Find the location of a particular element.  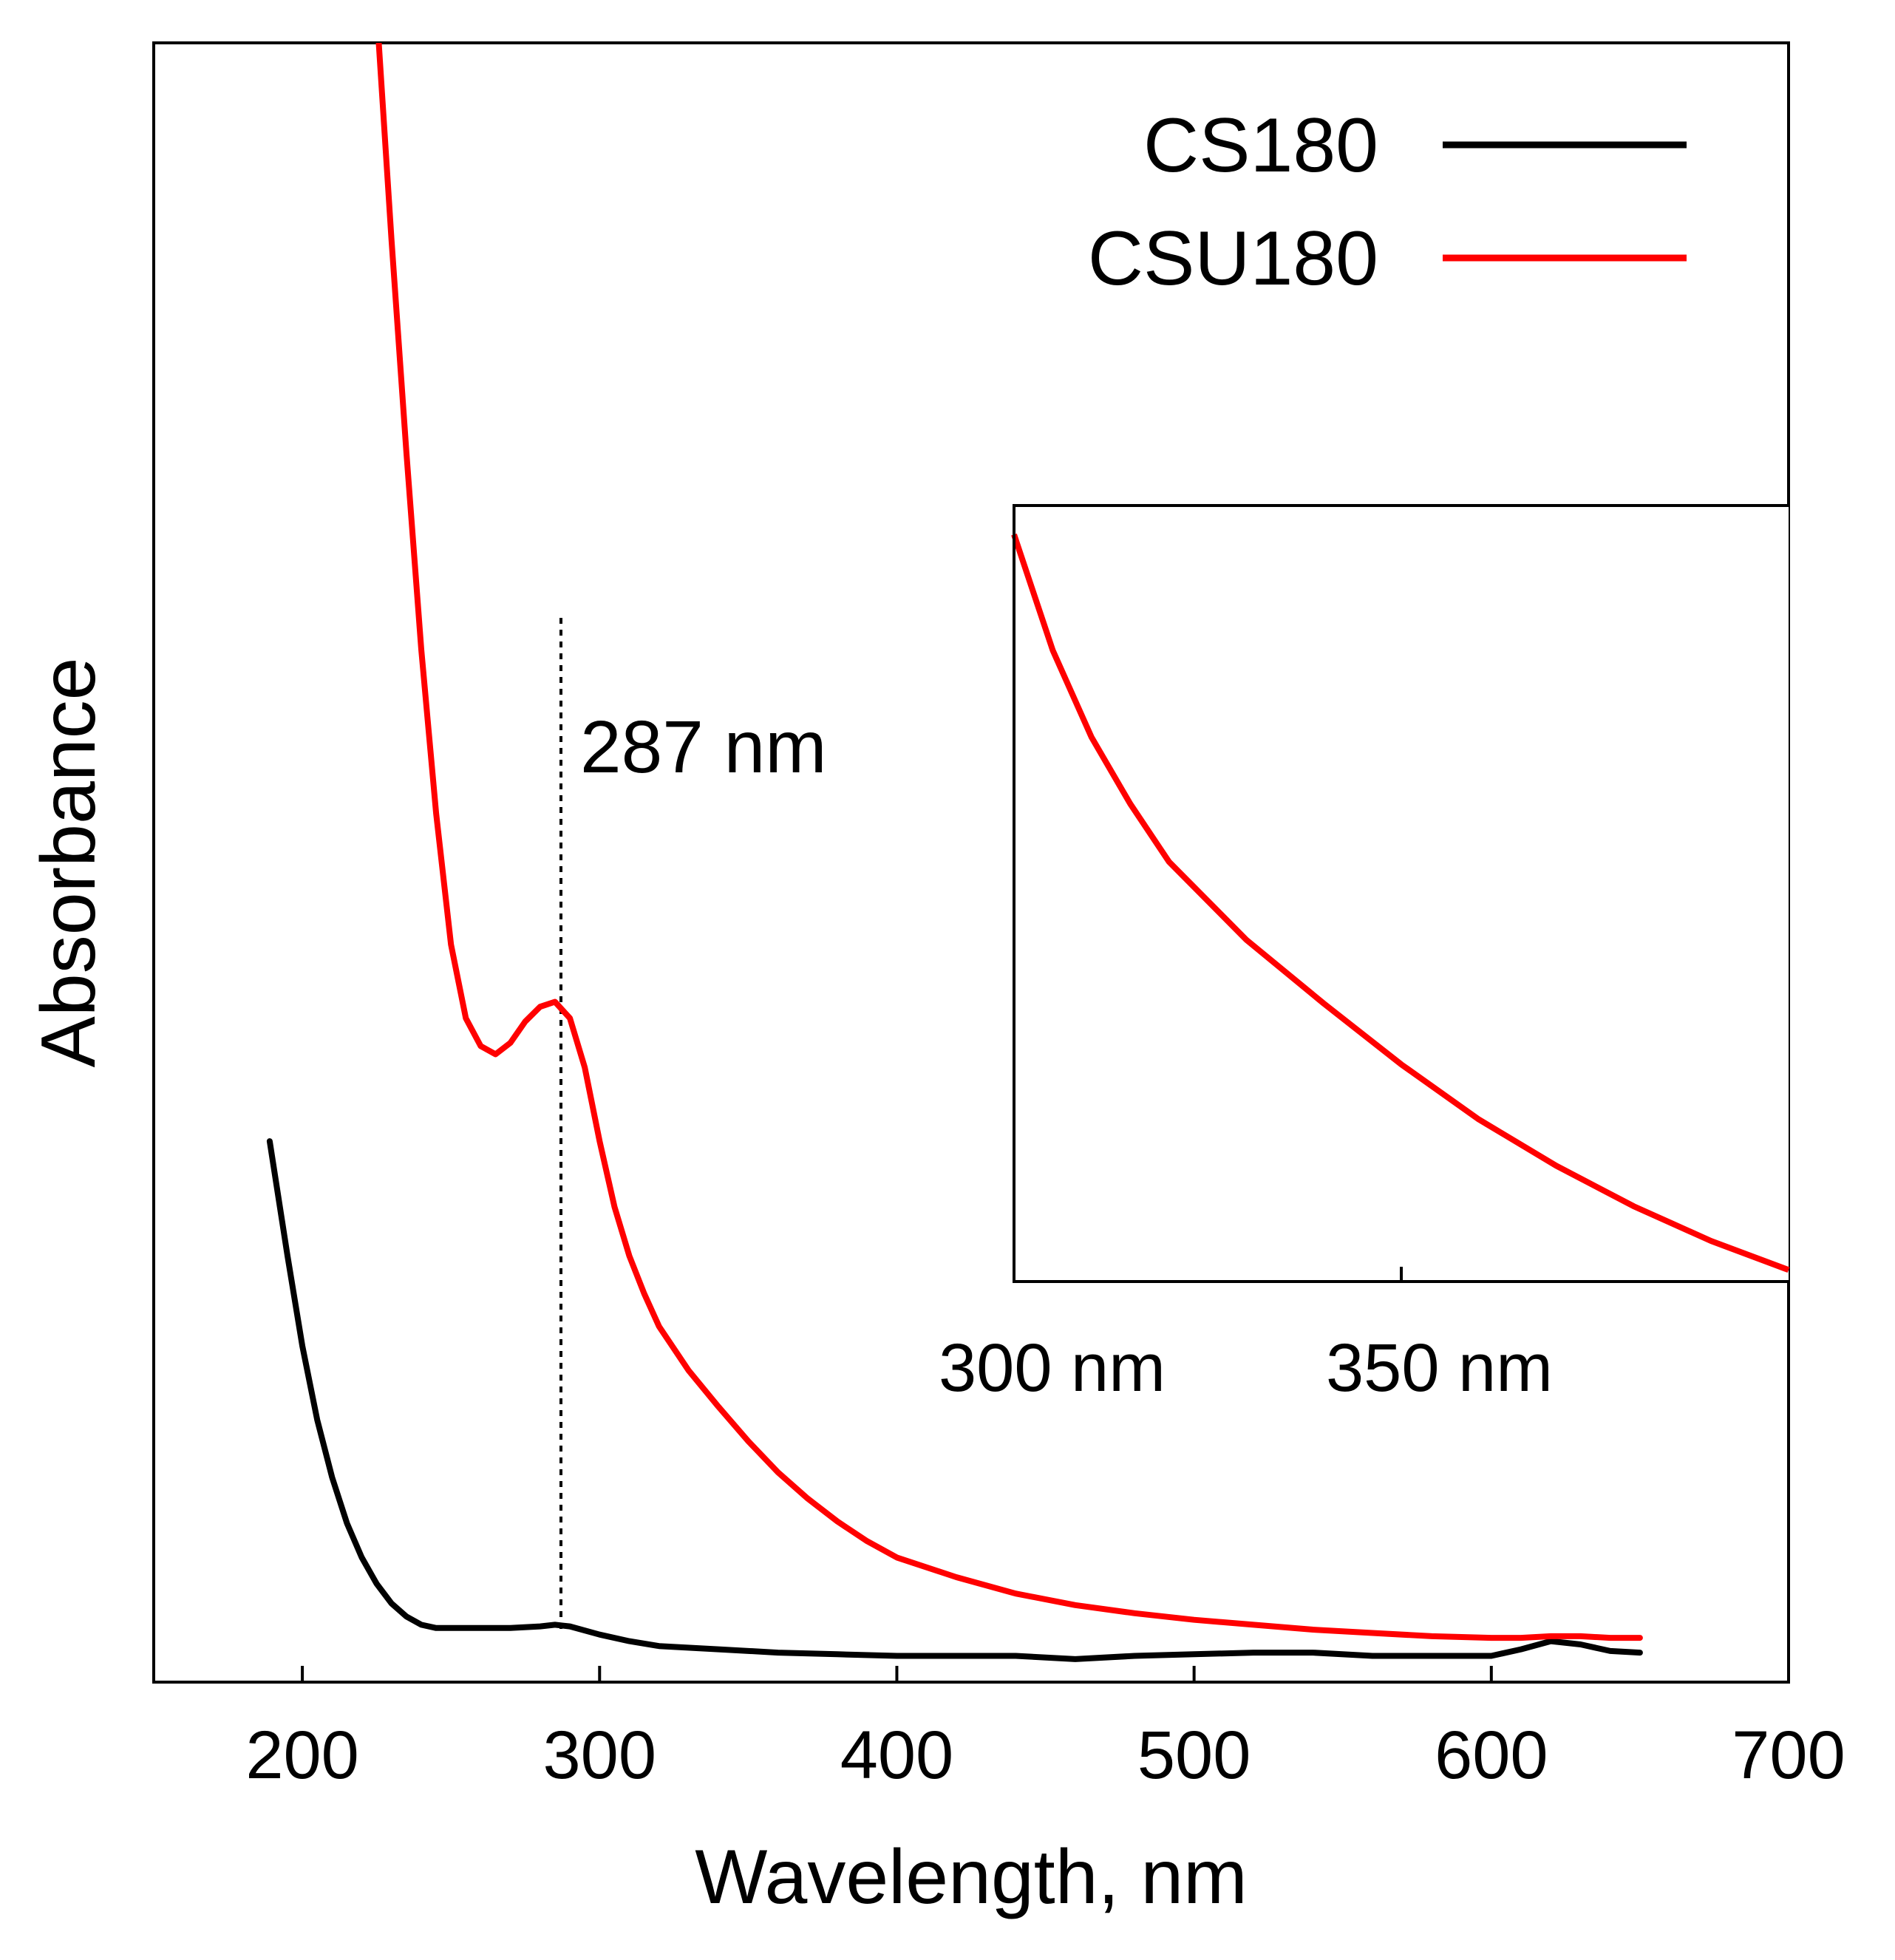

legend-label-cs180: CS180 is located at coordinates (1260, 145).